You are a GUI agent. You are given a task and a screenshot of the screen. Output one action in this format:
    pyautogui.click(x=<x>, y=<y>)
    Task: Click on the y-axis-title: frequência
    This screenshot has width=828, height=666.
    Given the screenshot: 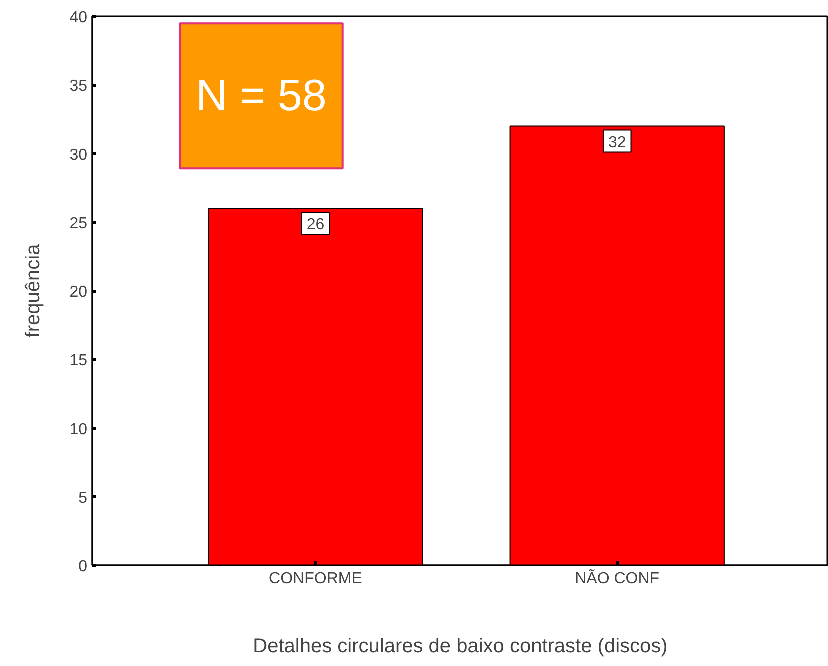 What is the action you would take?
    pyautogui.click(x=33, y=290)
    